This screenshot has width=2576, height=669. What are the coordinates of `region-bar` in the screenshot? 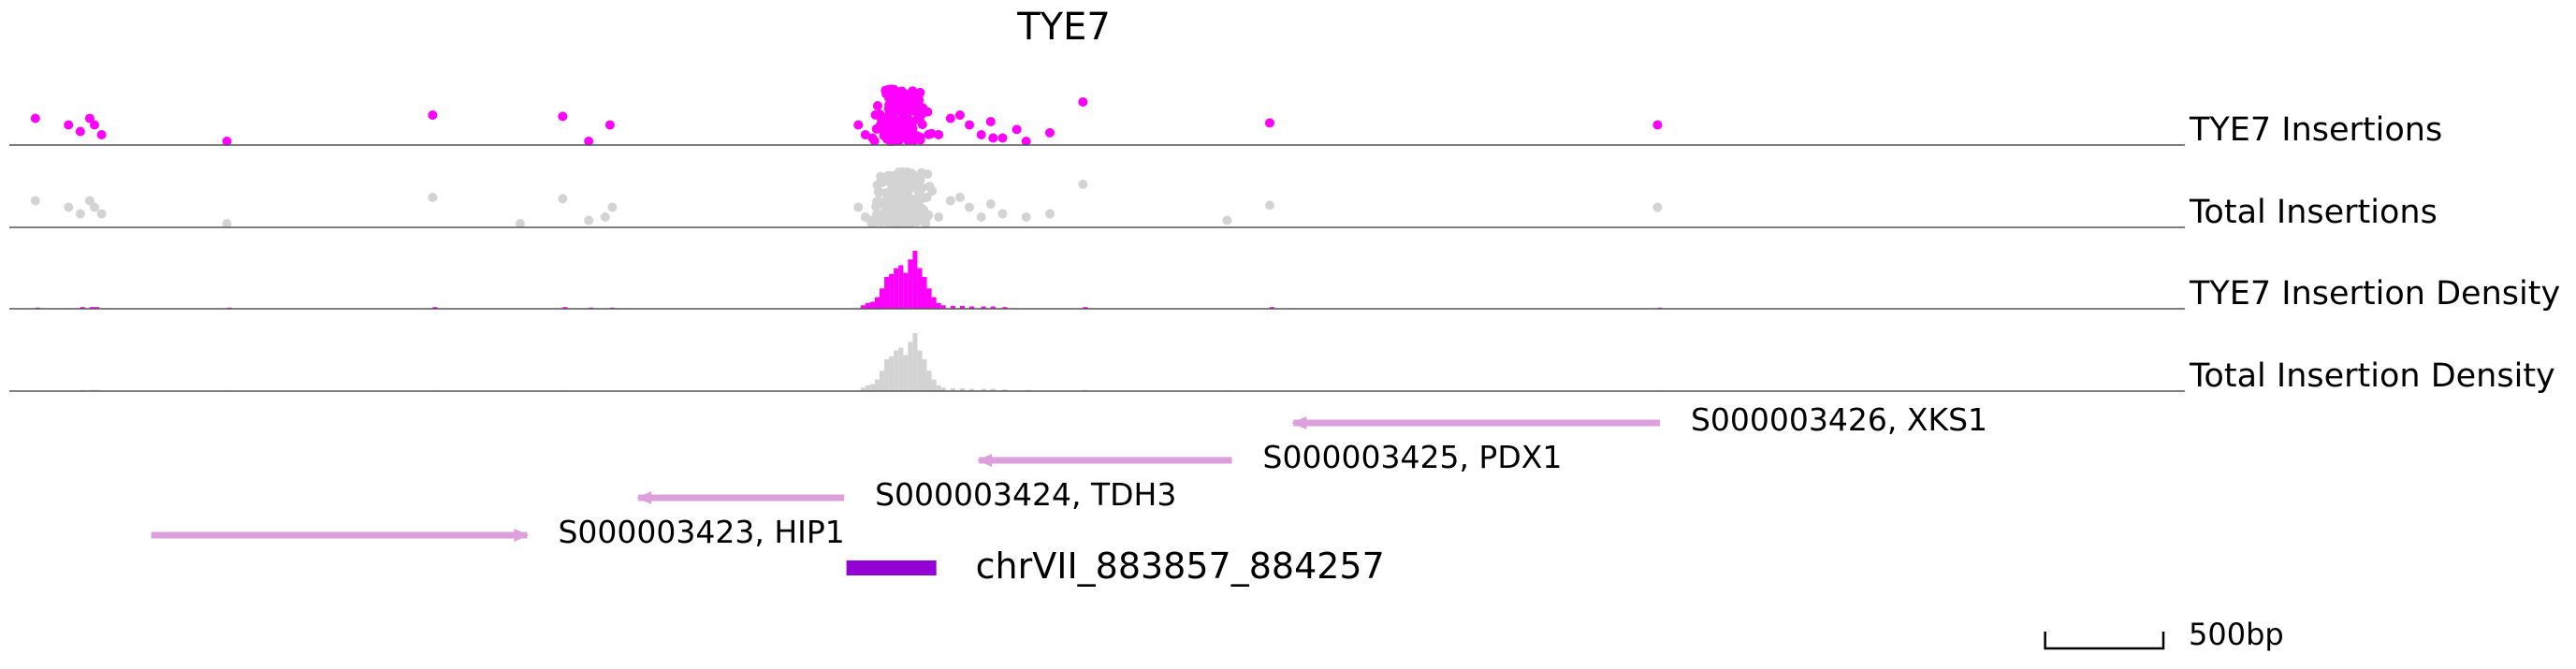 It's located at (891, 567).